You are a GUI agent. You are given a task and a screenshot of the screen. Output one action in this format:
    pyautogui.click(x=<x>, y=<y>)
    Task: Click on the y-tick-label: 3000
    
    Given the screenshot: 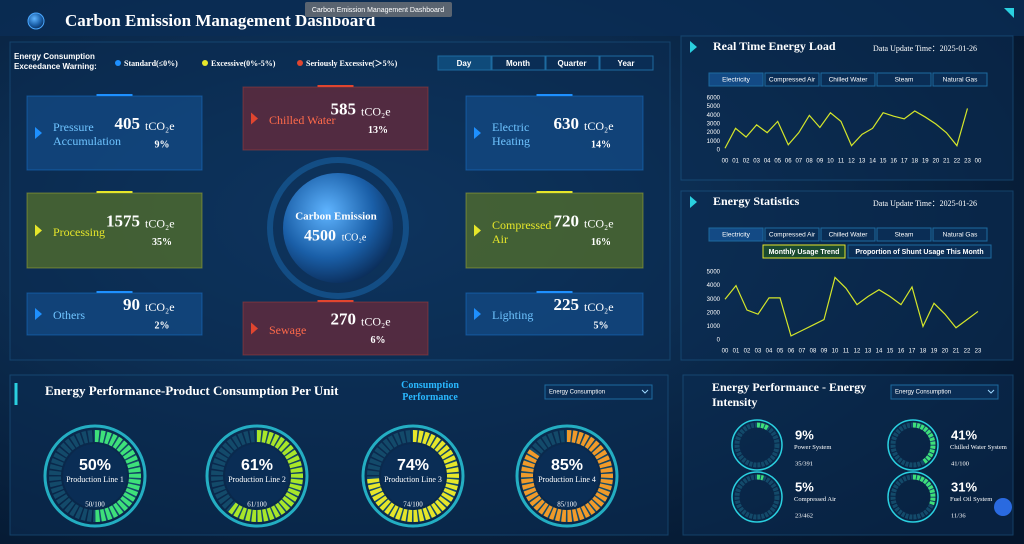 What is the action you would take?
    pyautogui.click(x=714, y=125)
    